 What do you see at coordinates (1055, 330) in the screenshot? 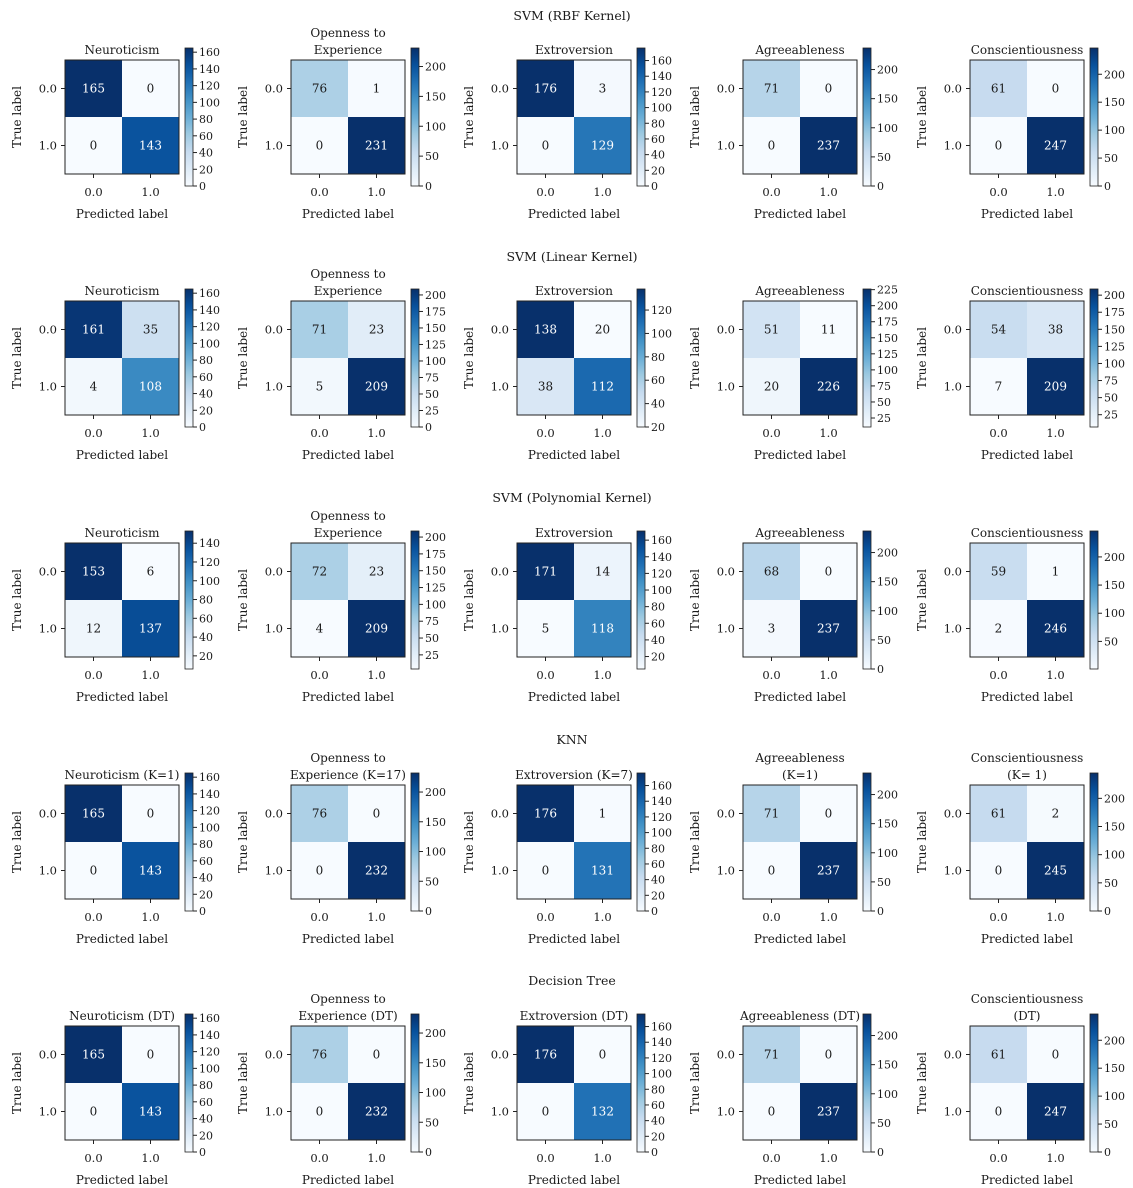
I see `cell-value-label: 38` at bounding box center [1055, 330].